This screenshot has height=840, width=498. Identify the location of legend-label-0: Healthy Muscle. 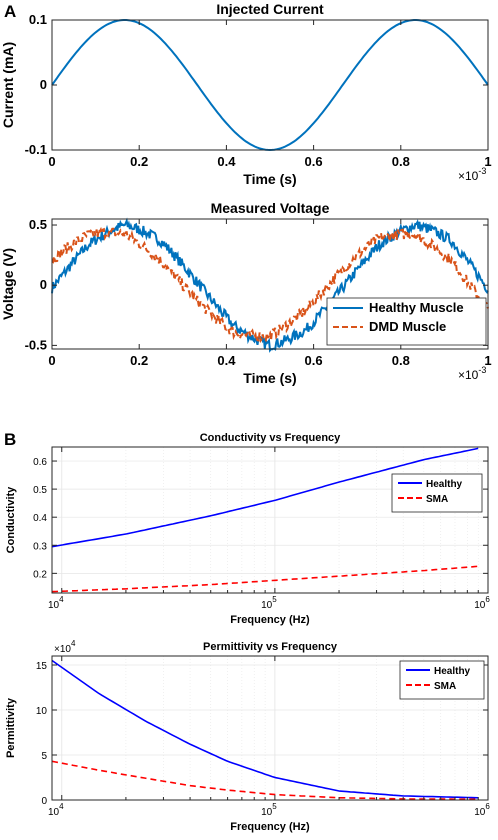
(416, 307).